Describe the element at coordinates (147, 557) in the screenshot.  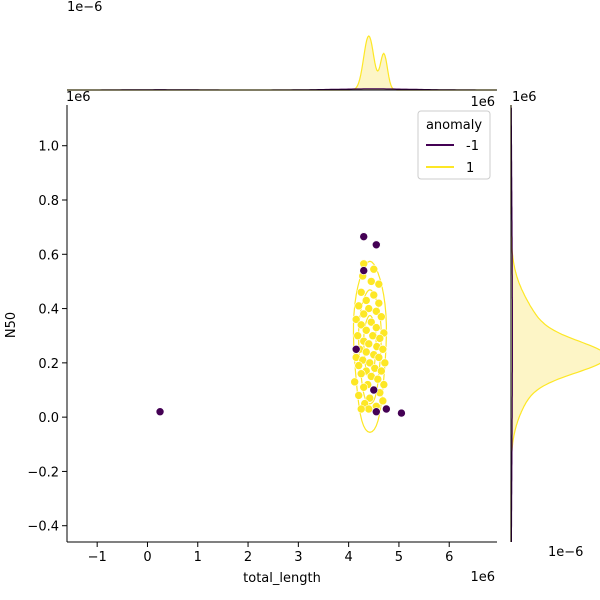
I see `x-tick-label: 0` at that location.